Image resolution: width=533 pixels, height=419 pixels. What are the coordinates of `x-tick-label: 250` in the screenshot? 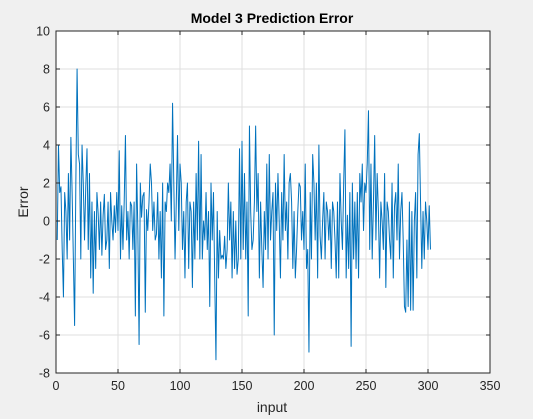 It's located at (366, 386).